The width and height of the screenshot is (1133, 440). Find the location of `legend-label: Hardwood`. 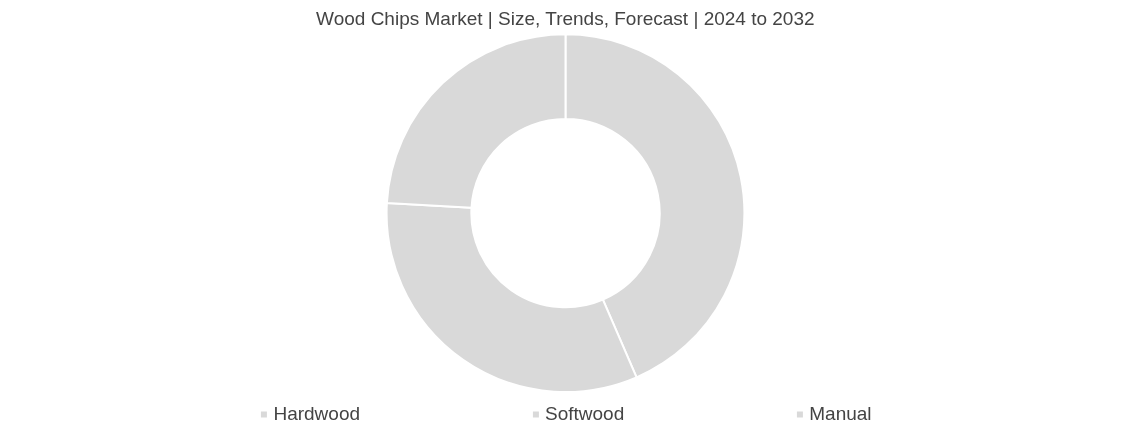

legend-label: Hardwood is located at coordinates (317, 414).